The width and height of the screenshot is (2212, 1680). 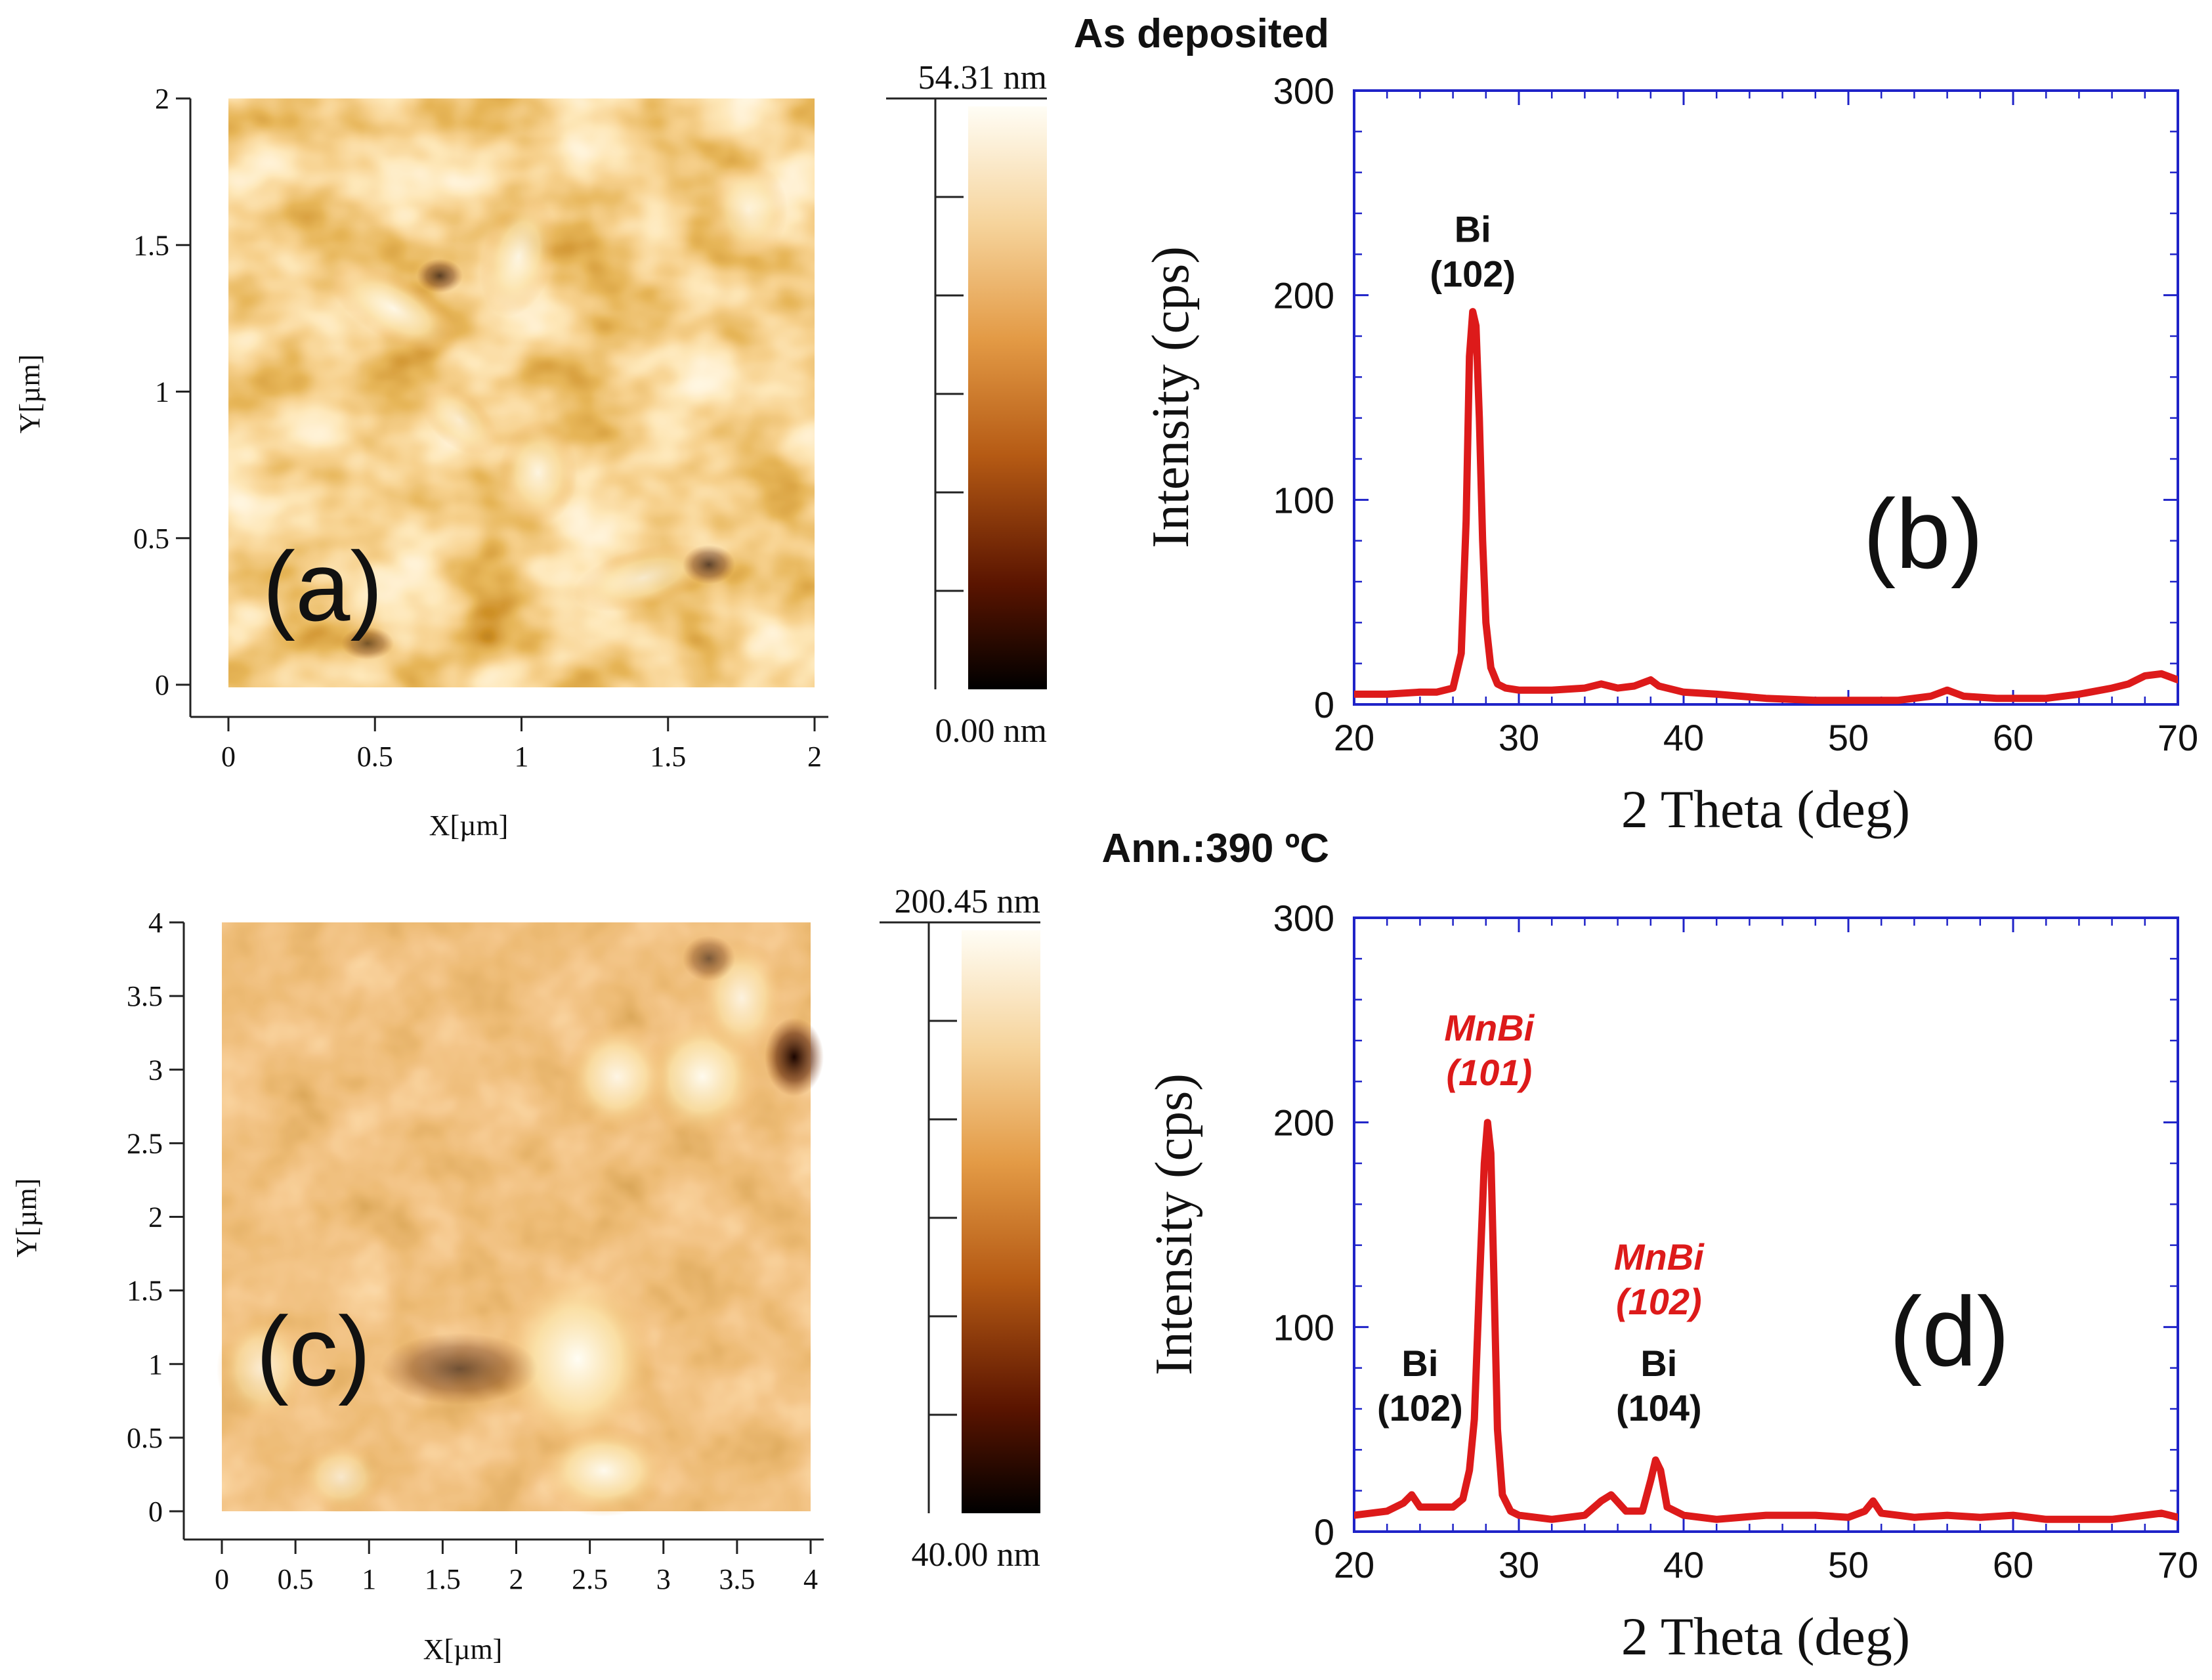 I want to click on tick-marks-b, so click(x=1766, y=397).